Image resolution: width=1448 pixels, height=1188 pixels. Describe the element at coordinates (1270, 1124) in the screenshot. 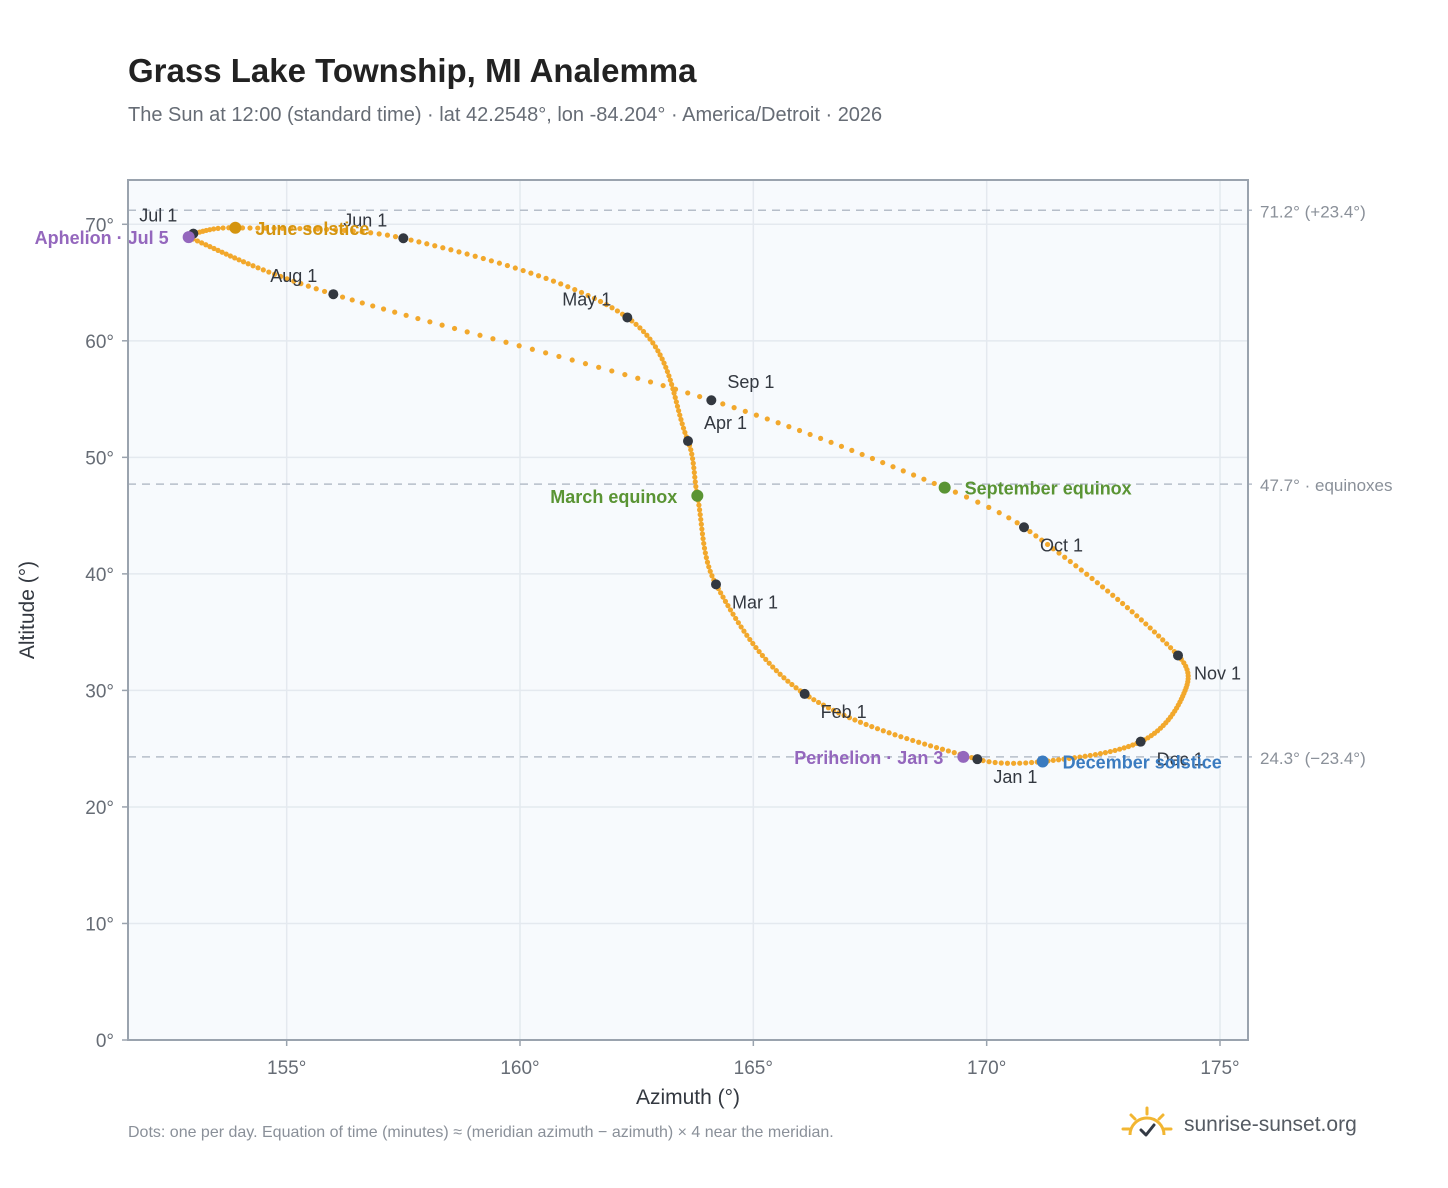

I see `brand-name: sunrise-sunset.org` at that location.